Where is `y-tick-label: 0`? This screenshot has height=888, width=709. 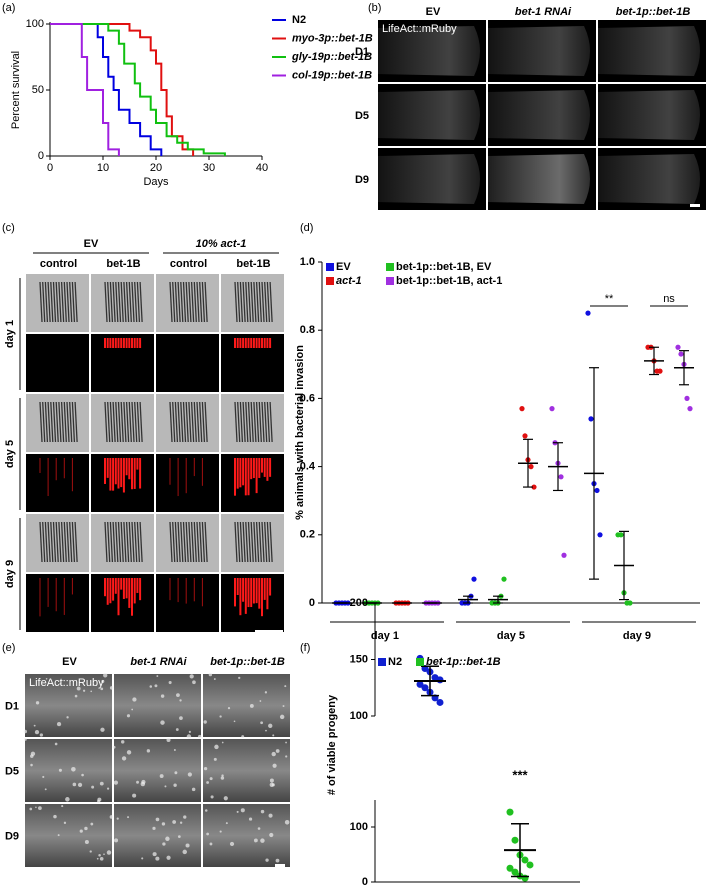
y-tick-label: 0 is located at coordinates (312, 603).